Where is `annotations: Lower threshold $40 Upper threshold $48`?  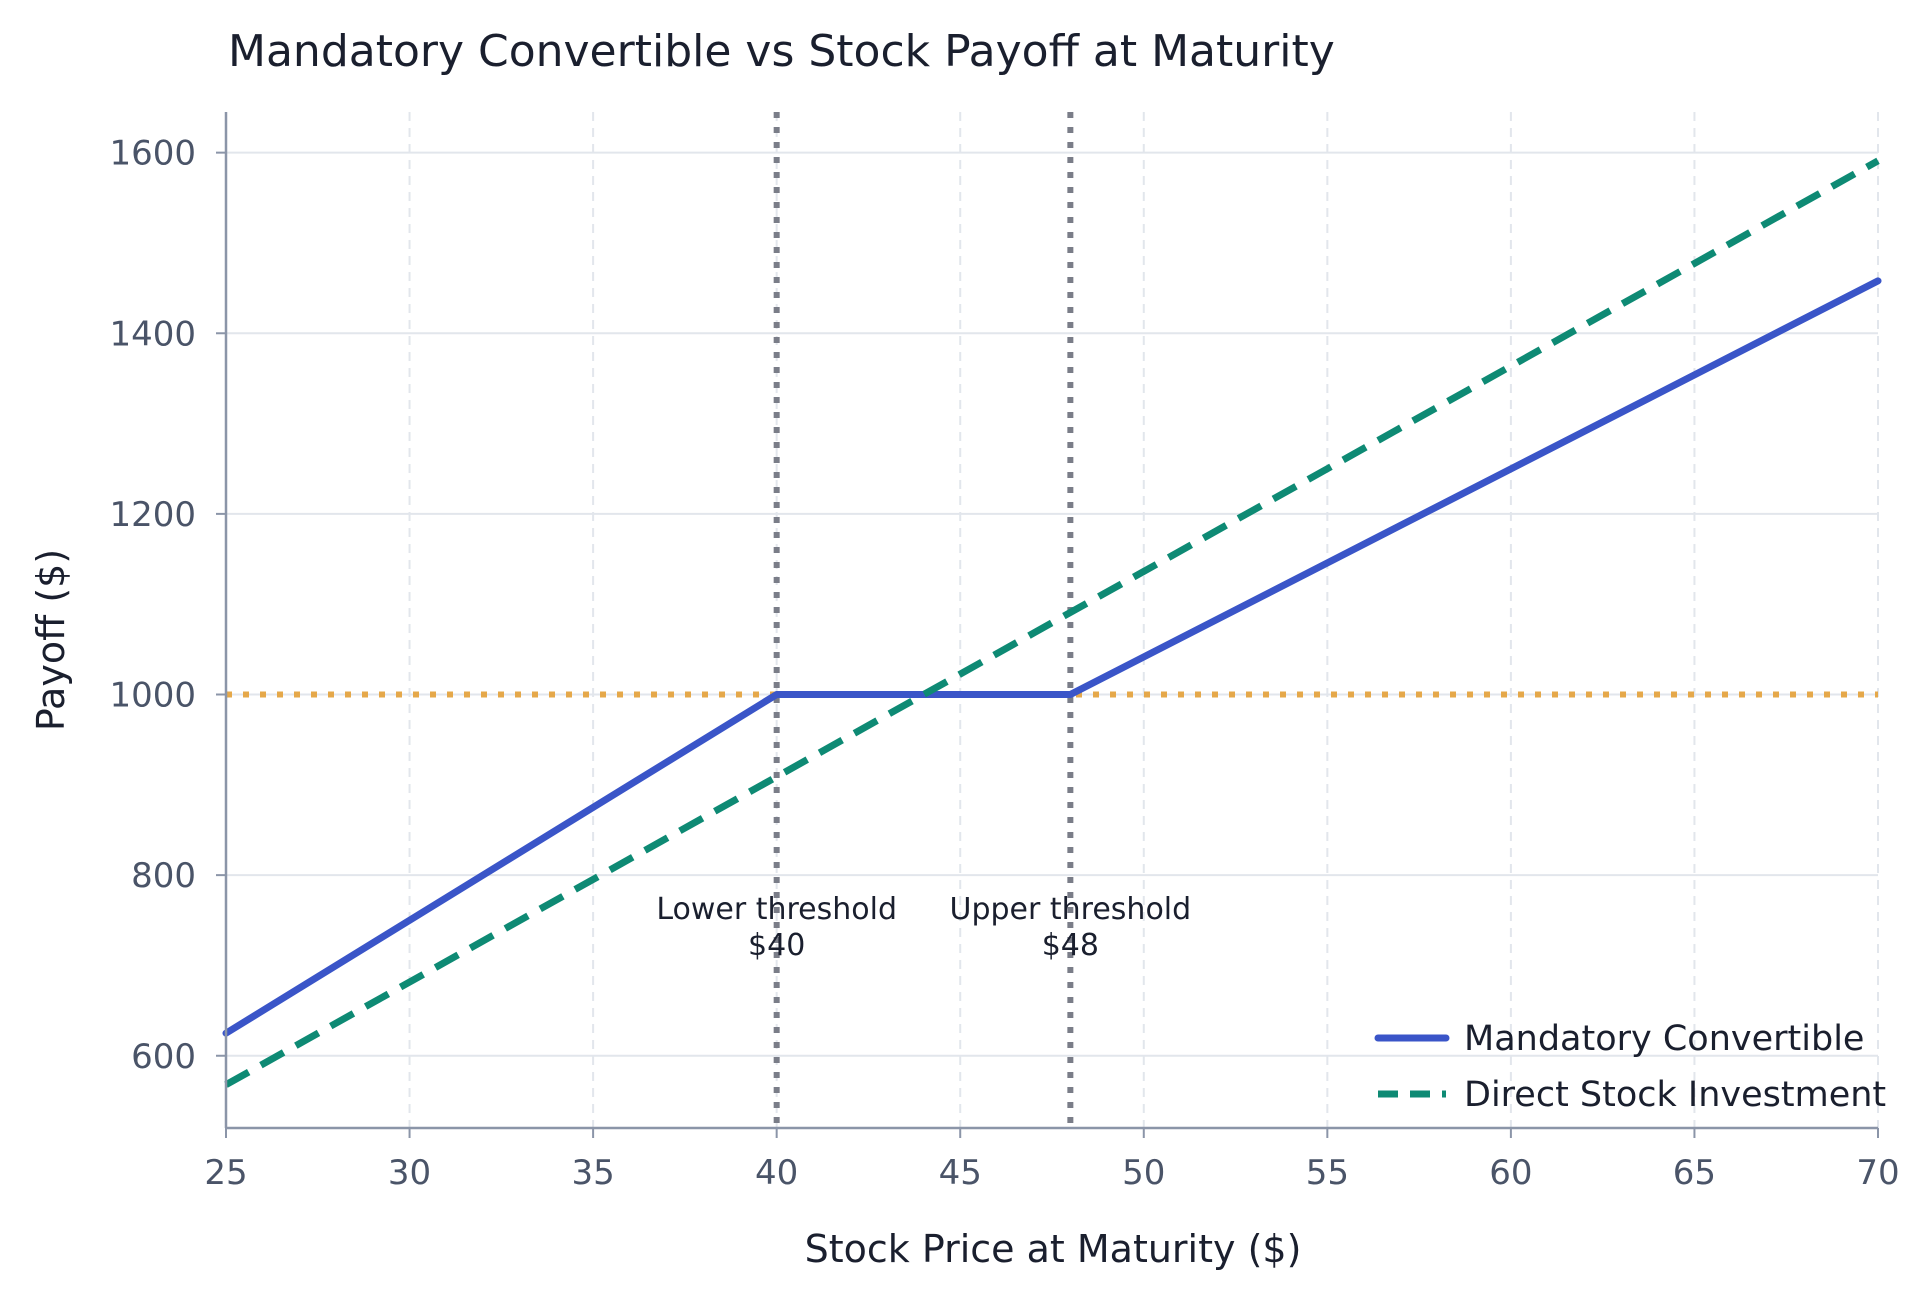 annotations: Lower threshold $40 Upper threshold $48 is located at coordinates (923, 927).